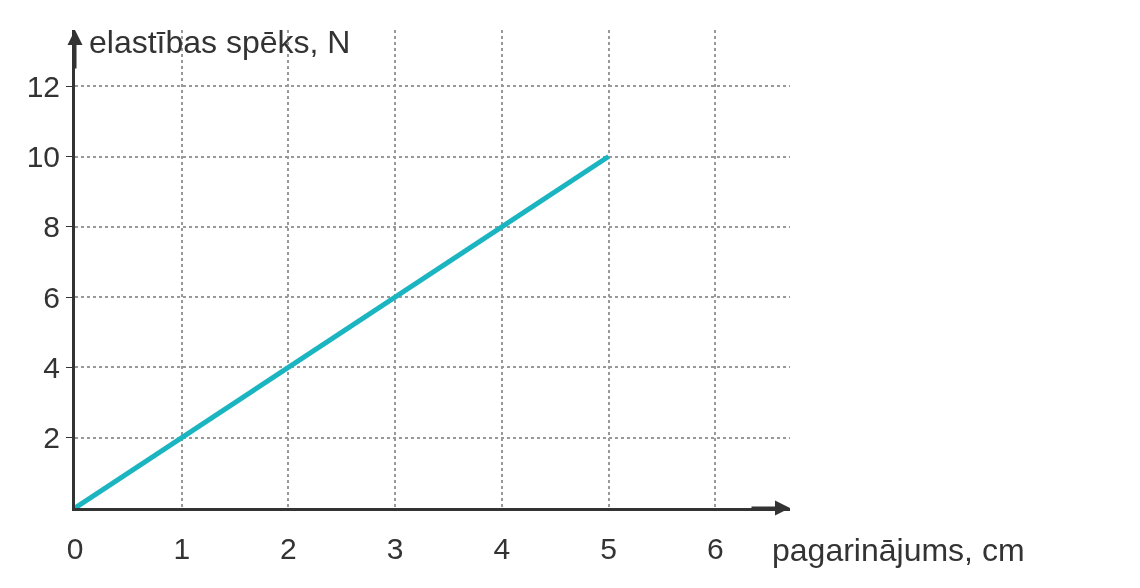 The height and width of the screenshot is (588, 1140). Describe the element at coordinates (288, 548) in the screenshot. I see `x-tick-label: 2` at that location.